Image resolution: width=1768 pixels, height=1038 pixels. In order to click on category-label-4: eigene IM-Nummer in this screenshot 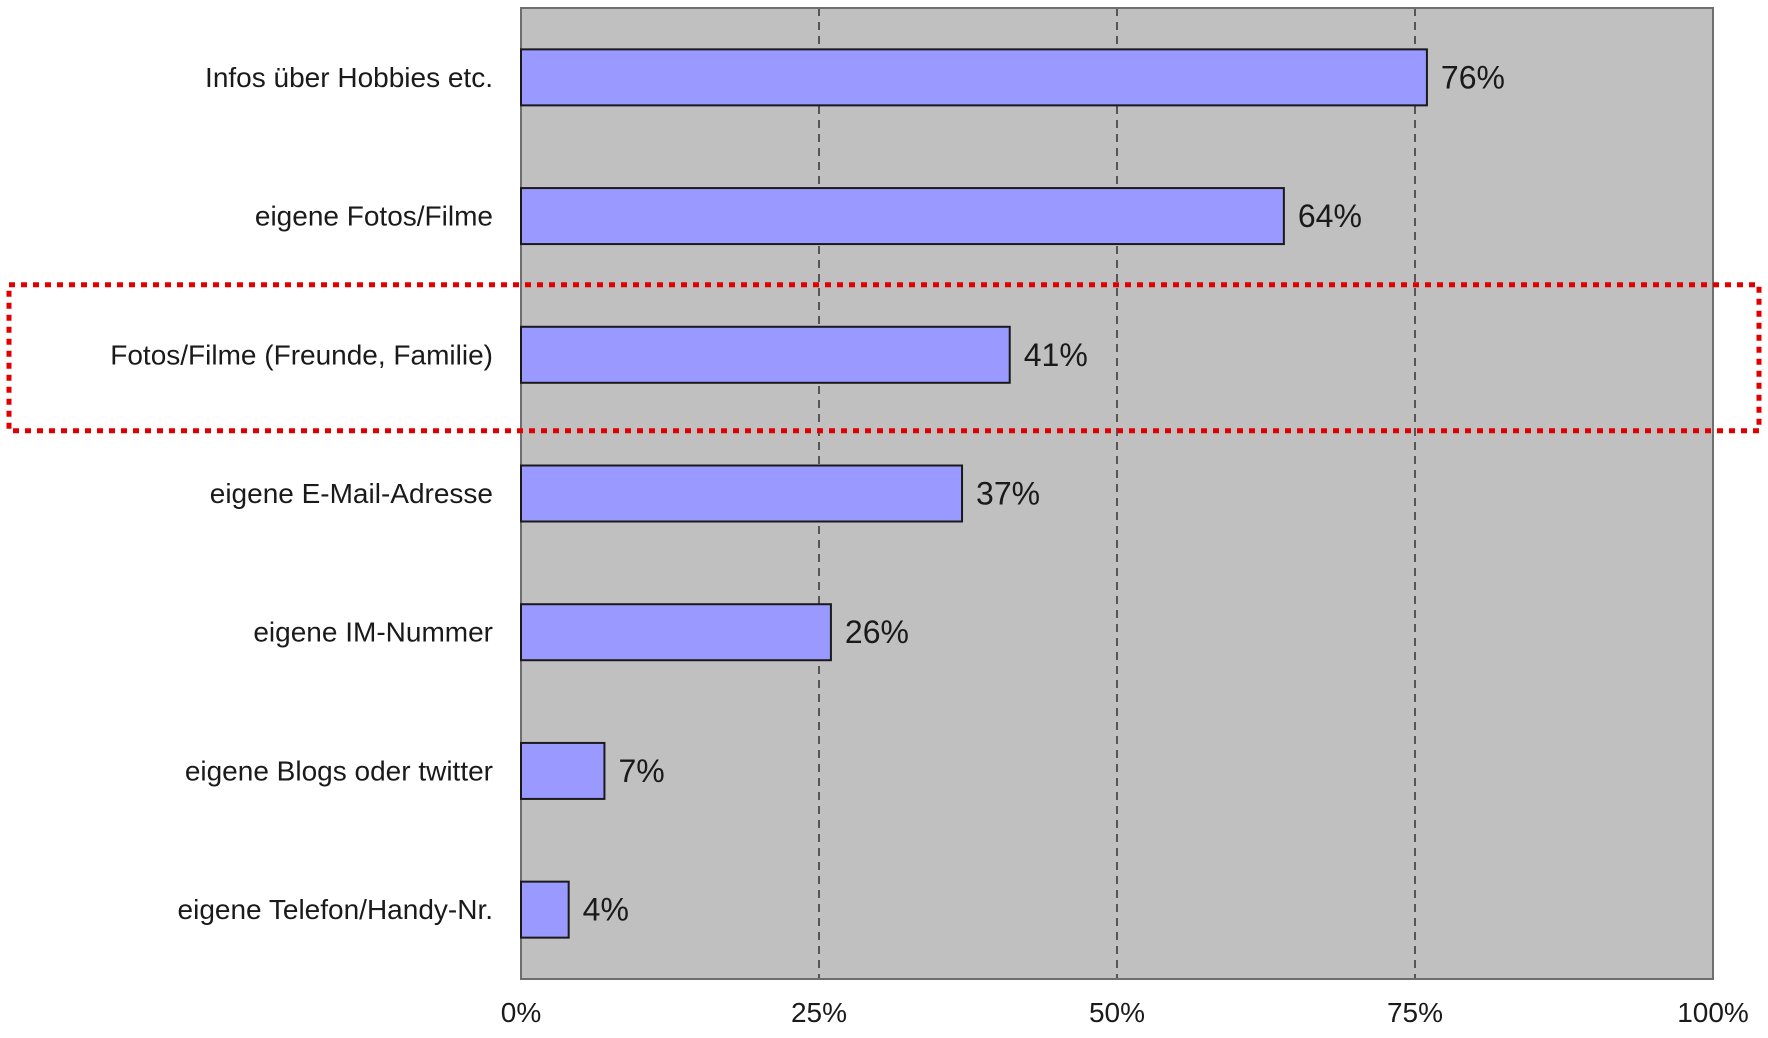, I will do `click(373, 632)`.